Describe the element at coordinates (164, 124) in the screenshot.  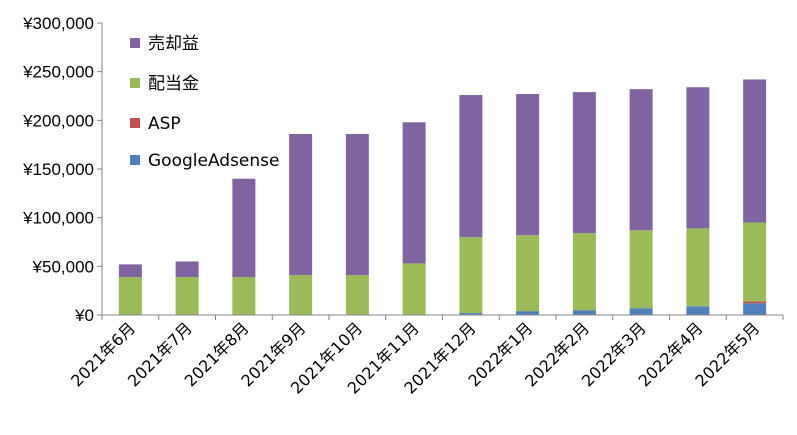
I see `legend-label: ASP` at that location.